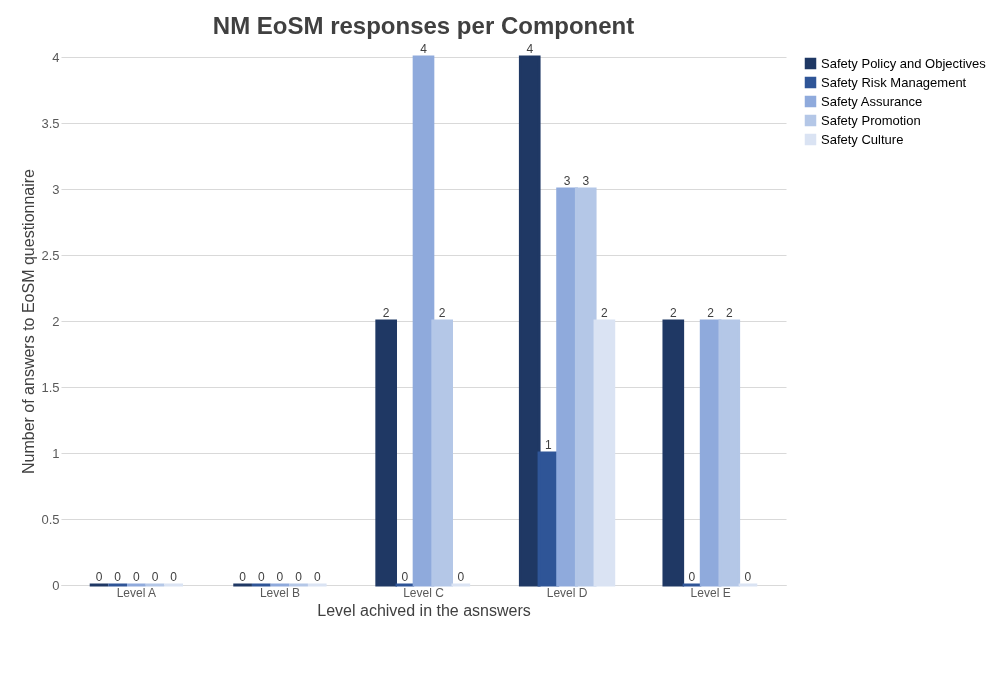  What do you see at coordinates (56, 321) in the screenshot?
I see `y-tick-label: 2` at bounding box center [56, 321].